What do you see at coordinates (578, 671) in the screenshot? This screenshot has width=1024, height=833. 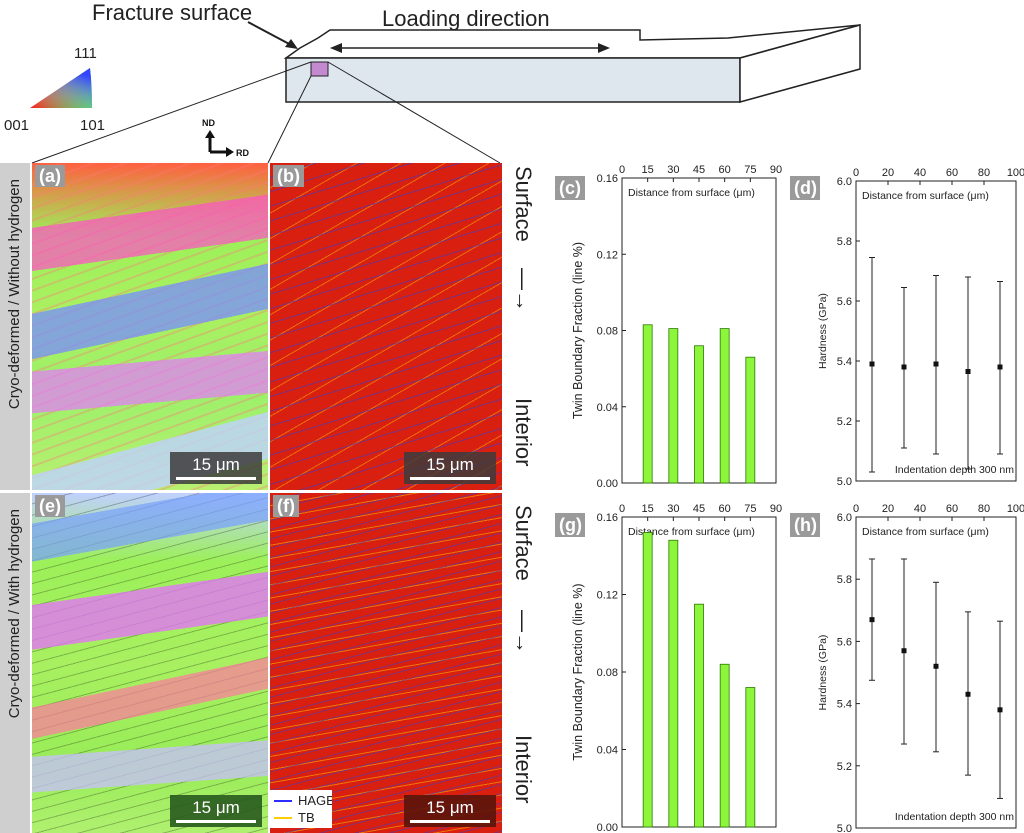 I see `y-axis-label-g: Twin Boundary Fraction (line %)` at bounding box center [578, 671].